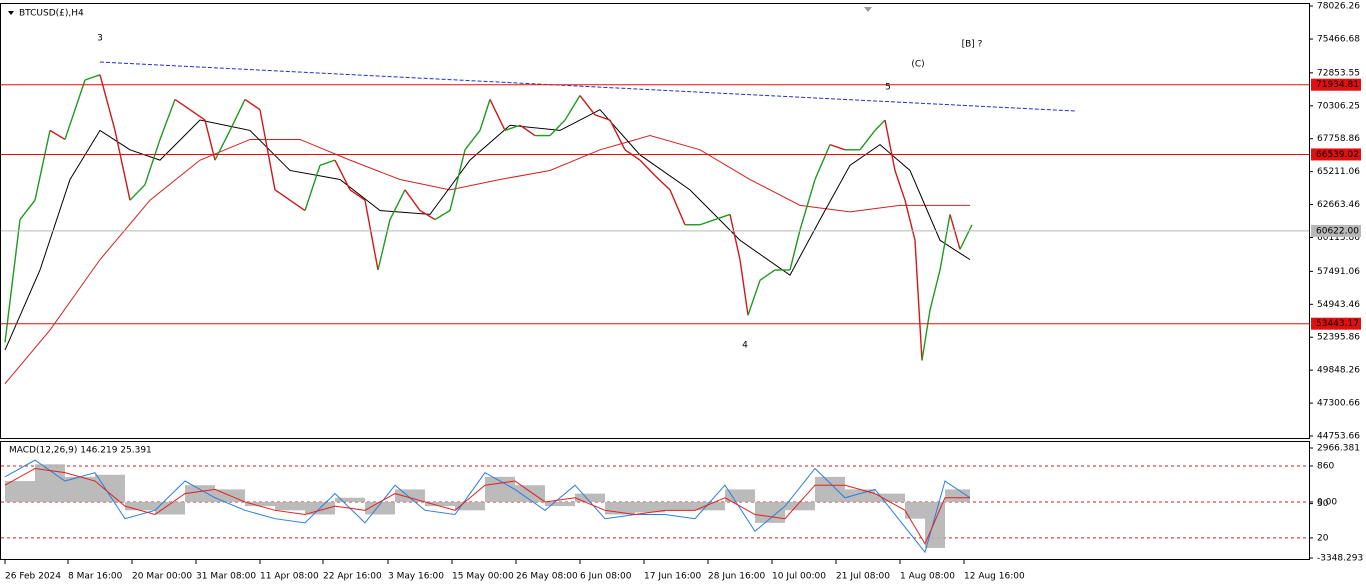 The height and width of the screenshot is (588, 1366). Describe the element at coordinates (799, 577) in the screenshot. I see `x-tick-label: 10 Jul 00:00` at that location.